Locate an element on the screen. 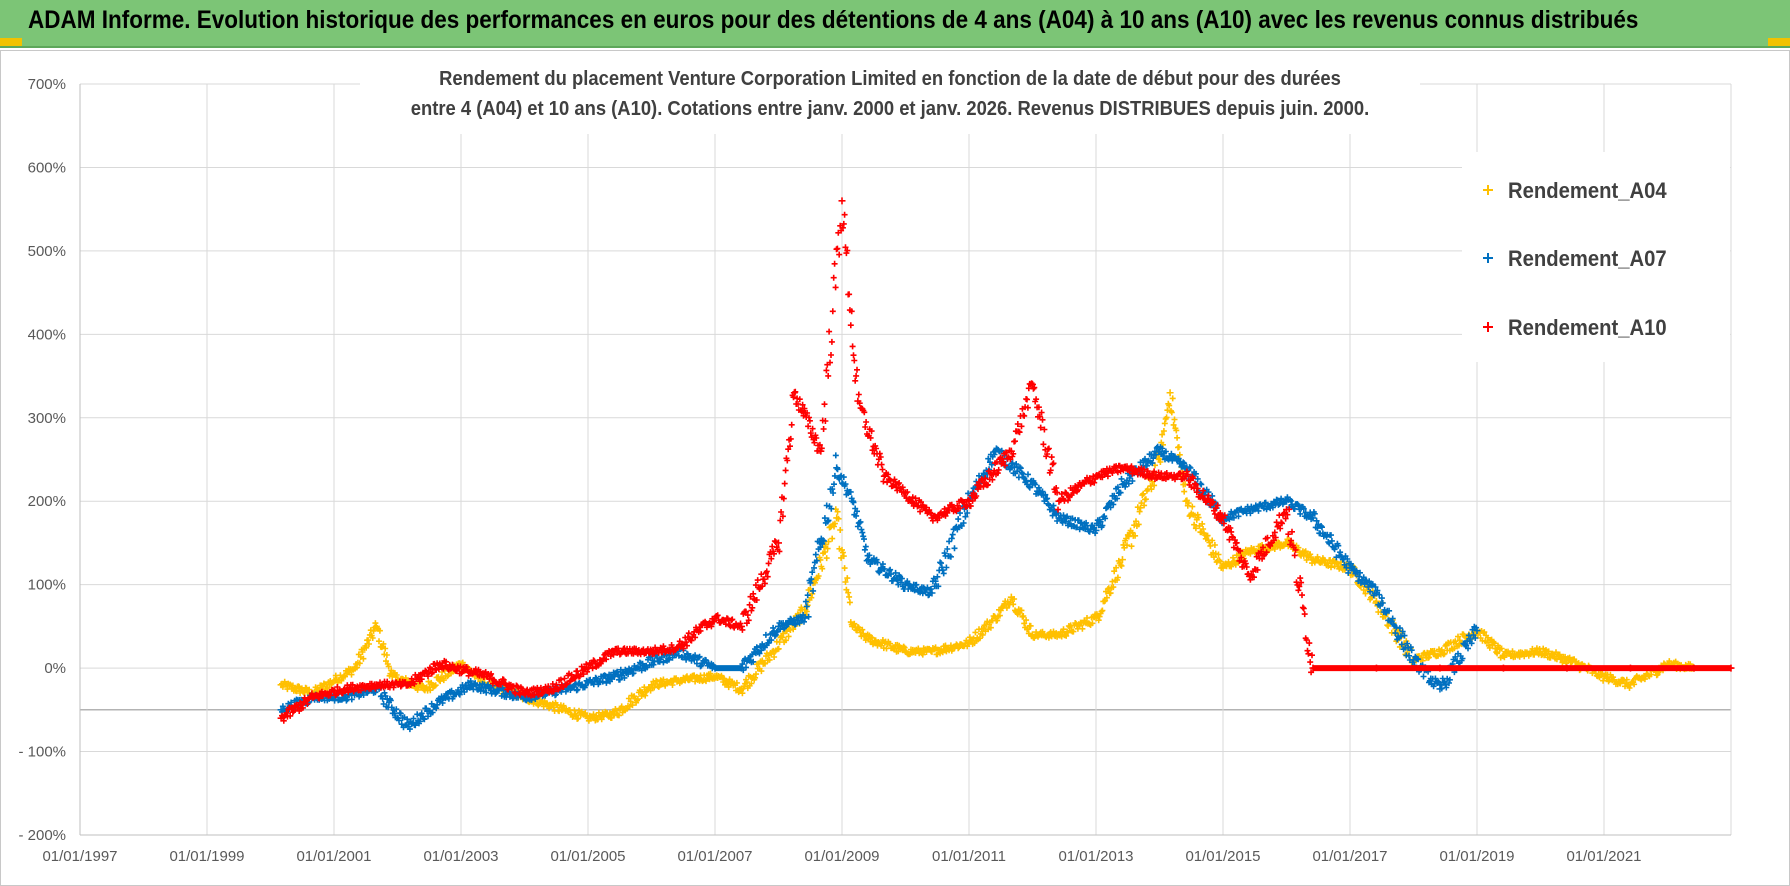 The width and height of the screenshot is (1790, 886). x-tick-label: 01/01/2005 is located at coordinates (587, 856).